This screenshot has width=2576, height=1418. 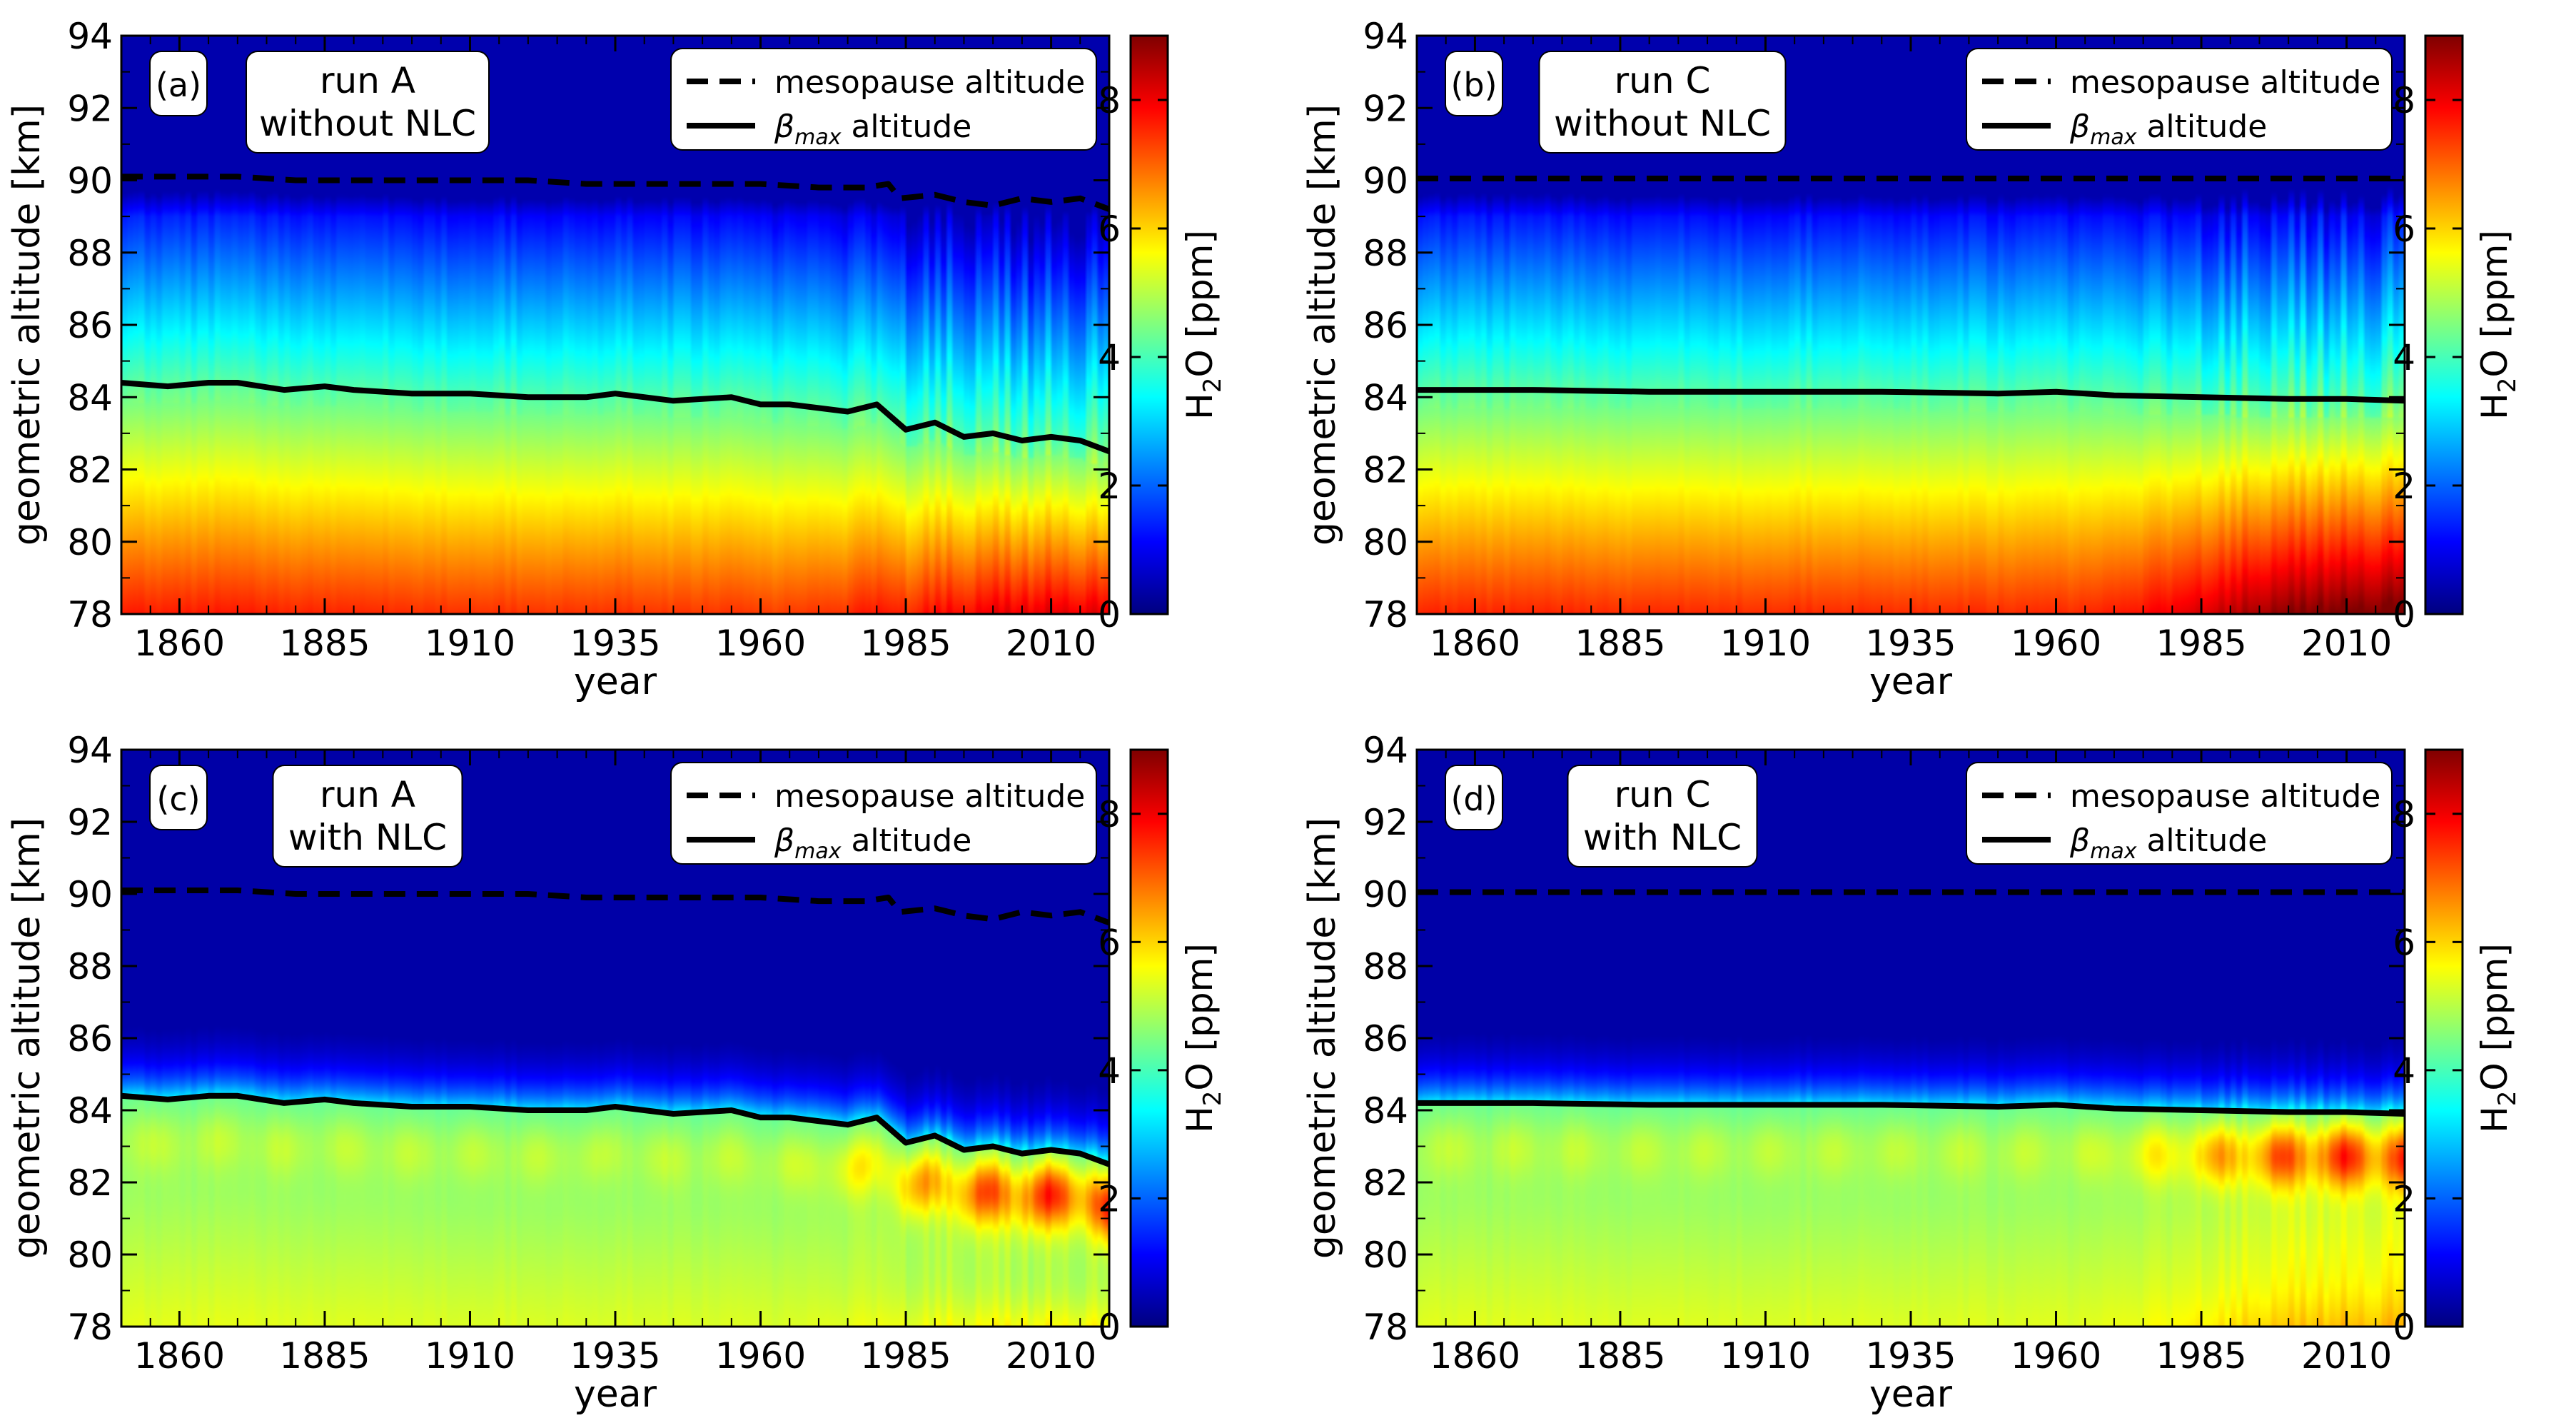 I want to click on beta-max-line, so click(x=616, y=1129).